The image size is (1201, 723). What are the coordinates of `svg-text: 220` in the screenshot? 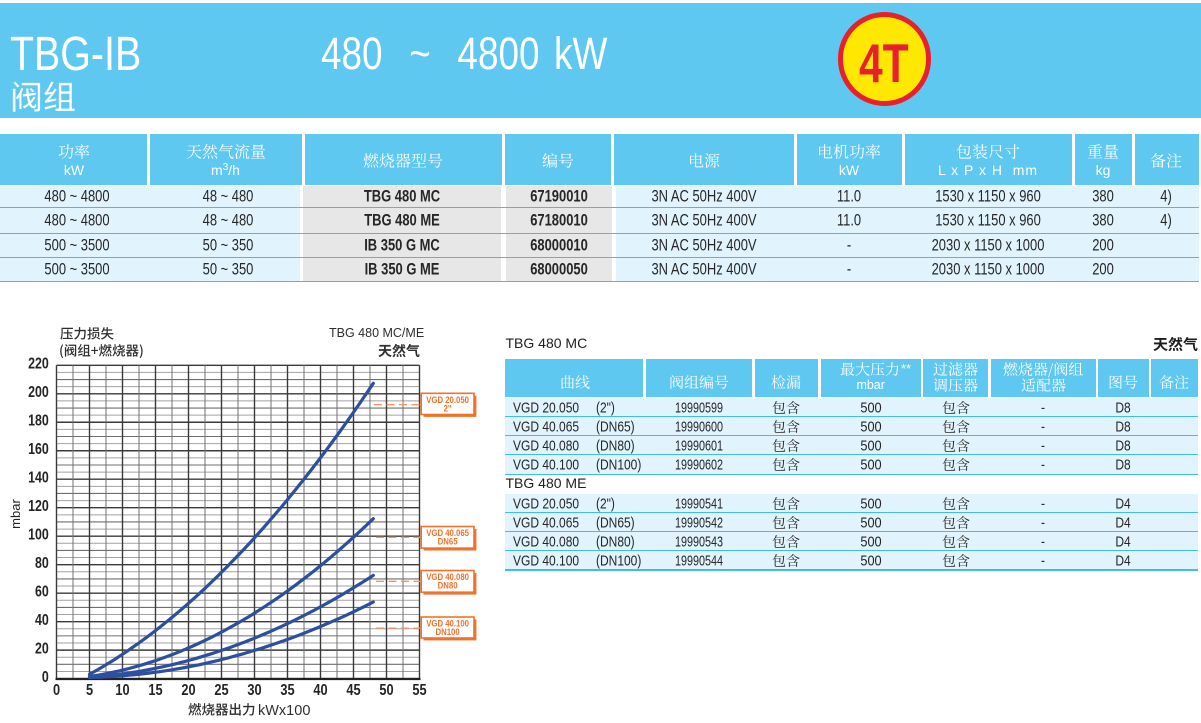 It's located at (38, 363).